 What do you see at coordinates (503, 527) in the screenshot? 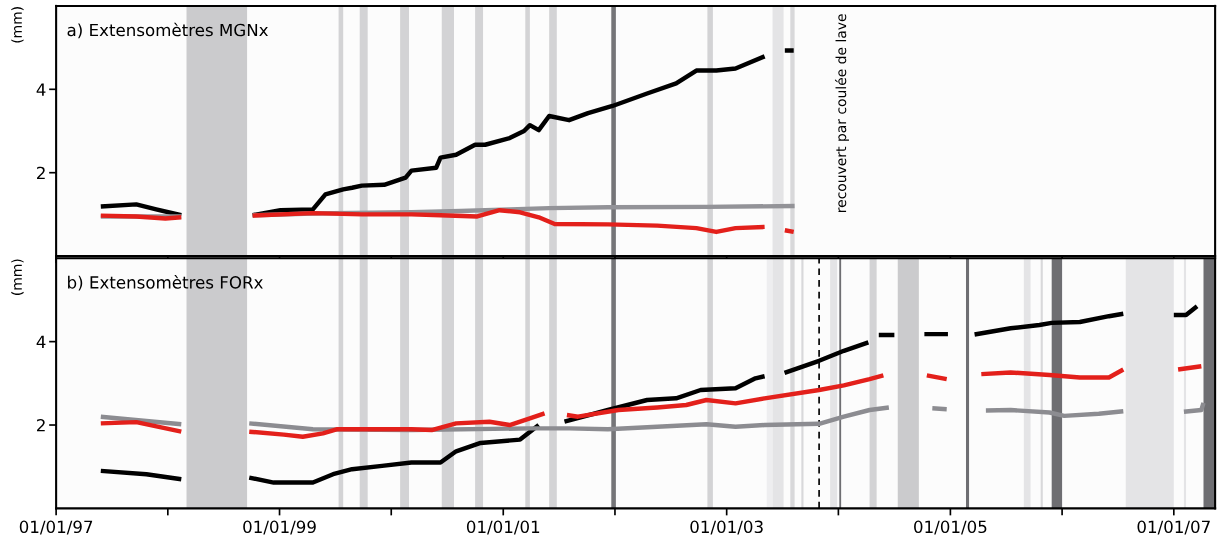
I see `x-tick-label: 01/01/01` at bounding box center [503, 527].